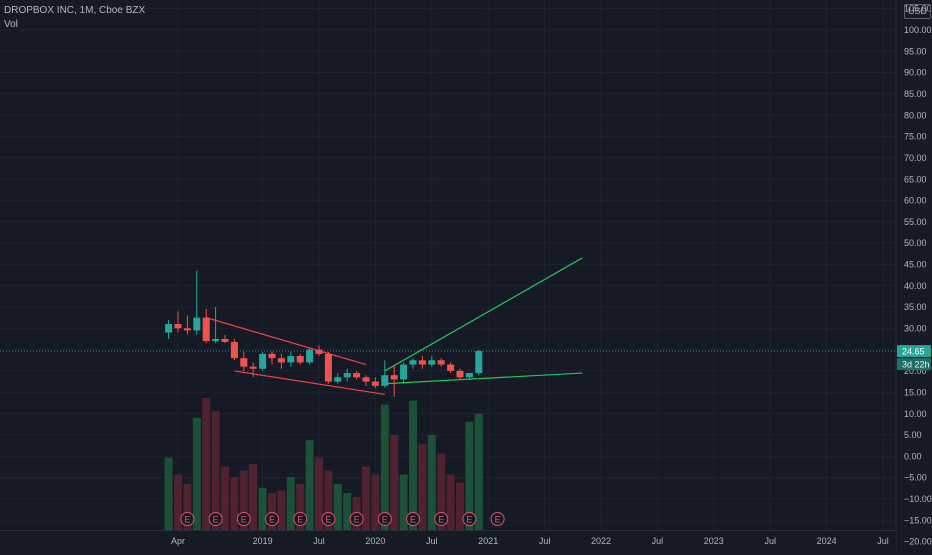 Image resolution: width=932 pixels, height=555 pixels. I want to click on y-tick-label: 50.00, so click(915, 243).